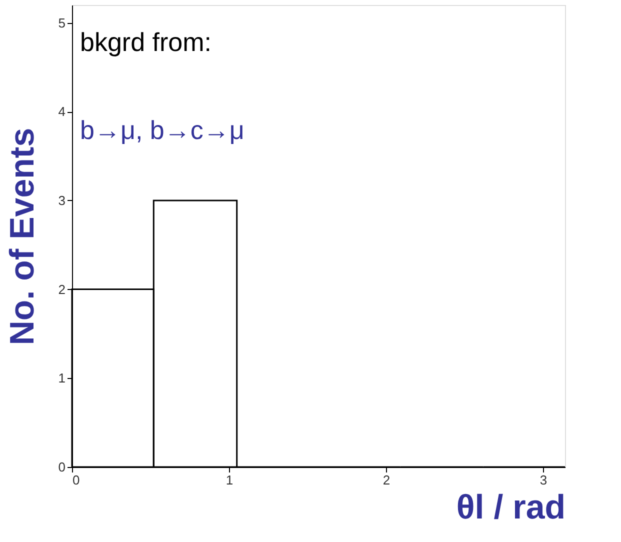  What do you see at coordinates (146, 42) in the screenshot?
I see `annotation: bkgrd from:` at bounding box center [146, 42].